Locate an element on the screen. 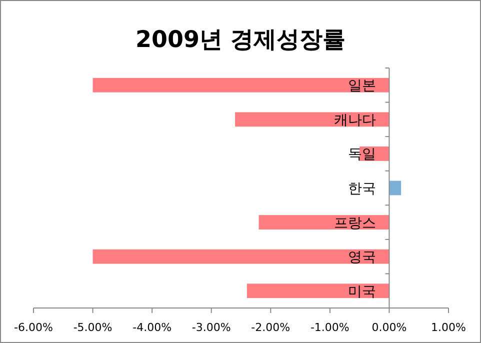  x-tick-label: -4.00% is located at coordinates (152, 327).